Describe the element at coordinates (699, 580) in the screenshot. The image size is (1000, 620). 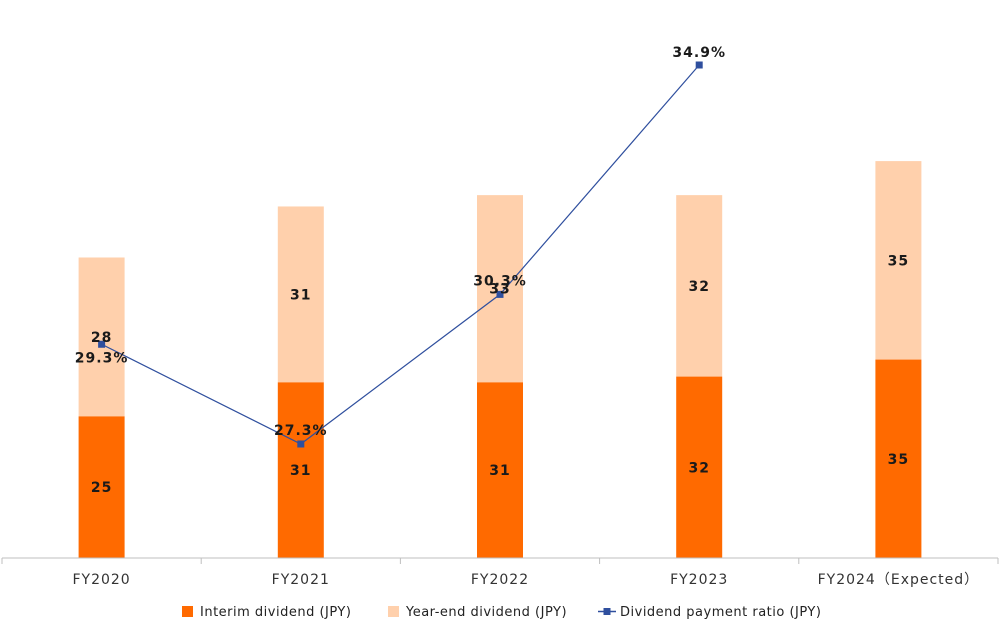
I see `x-tick-label: FY2023` at that location.